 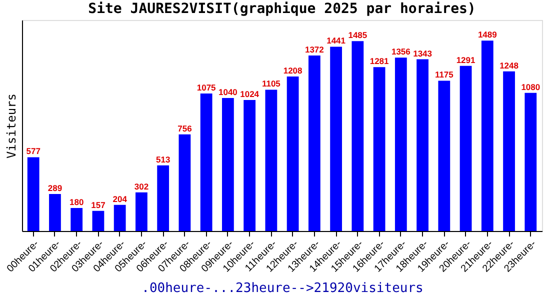 I want to click on data-label: 204, so click(x=120, y=199).